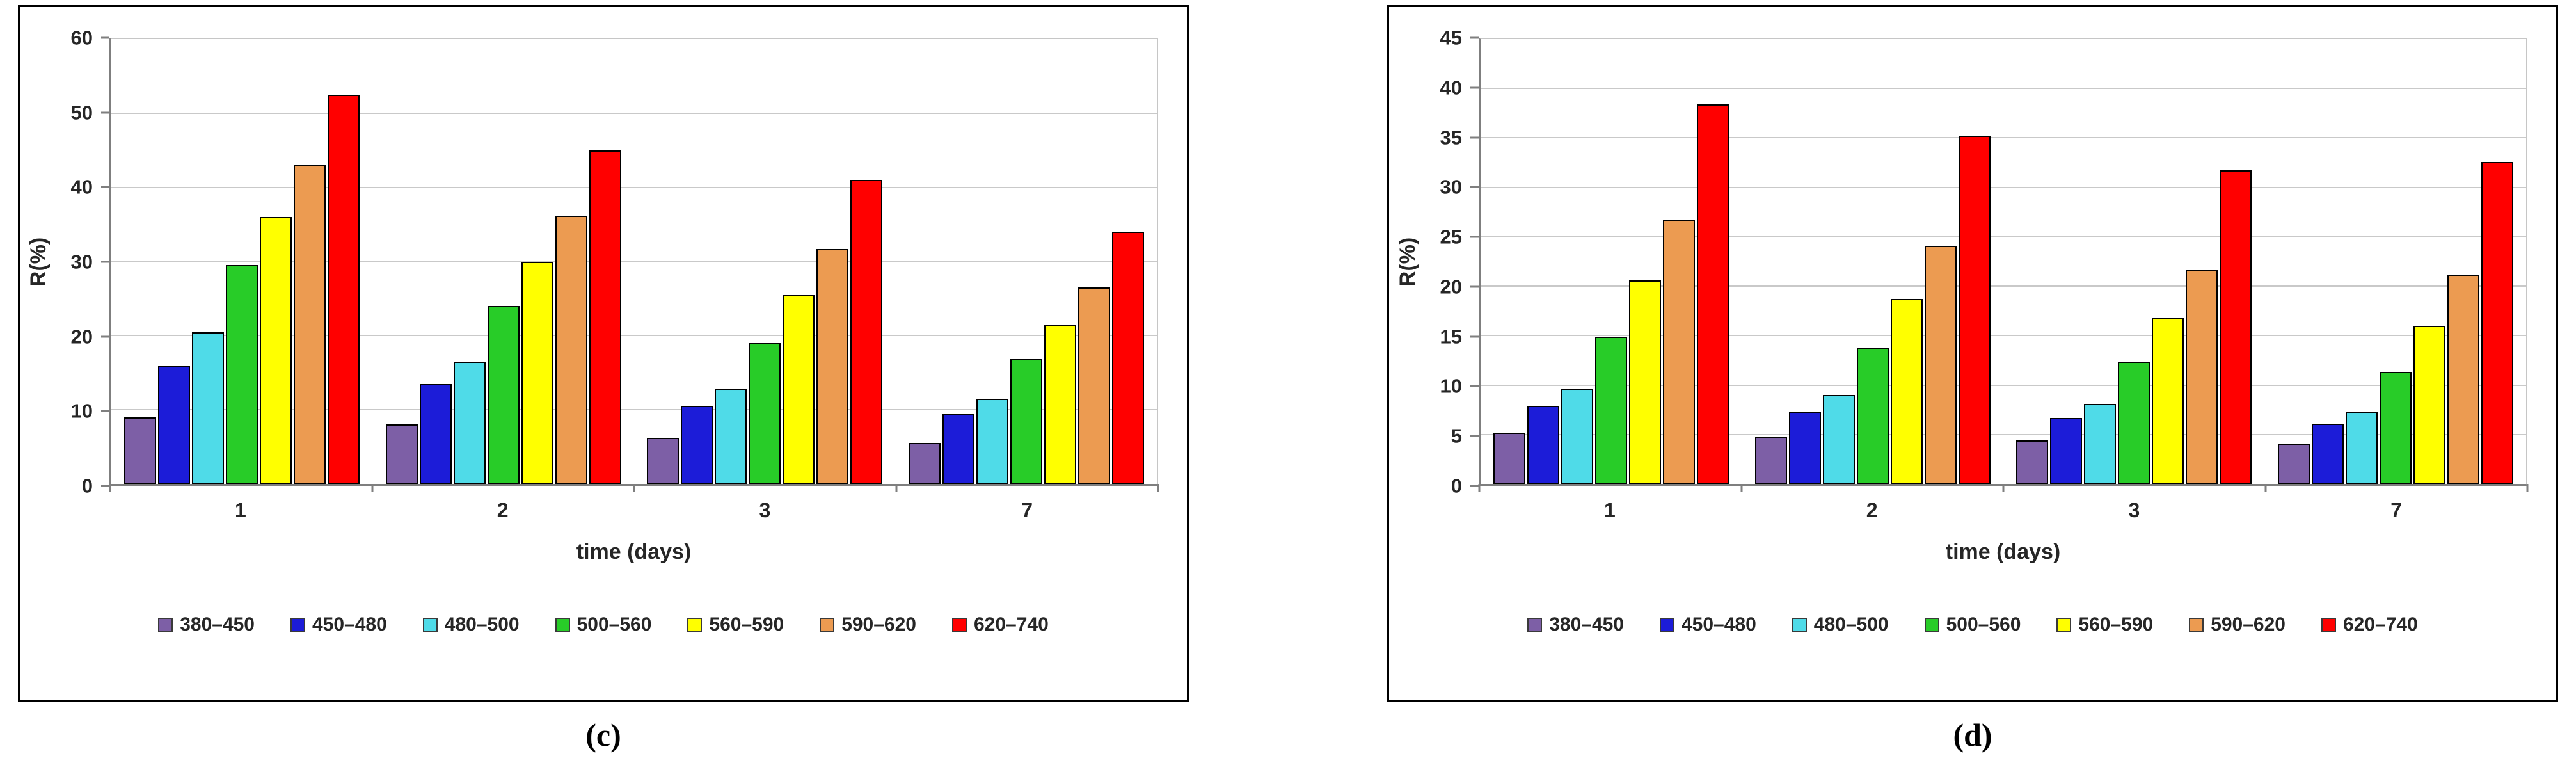 The height and width of the screenshot is (772, 2576). I want to click on bar-590–620-day-3, so click(833, 366).